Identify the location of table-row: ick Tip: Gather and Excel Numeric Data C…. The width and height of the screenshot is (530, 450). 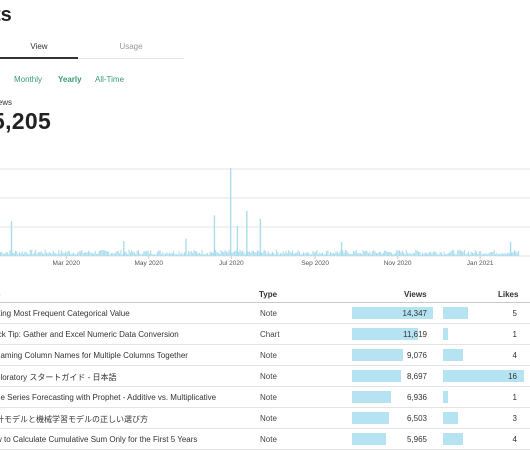
(265, 334).